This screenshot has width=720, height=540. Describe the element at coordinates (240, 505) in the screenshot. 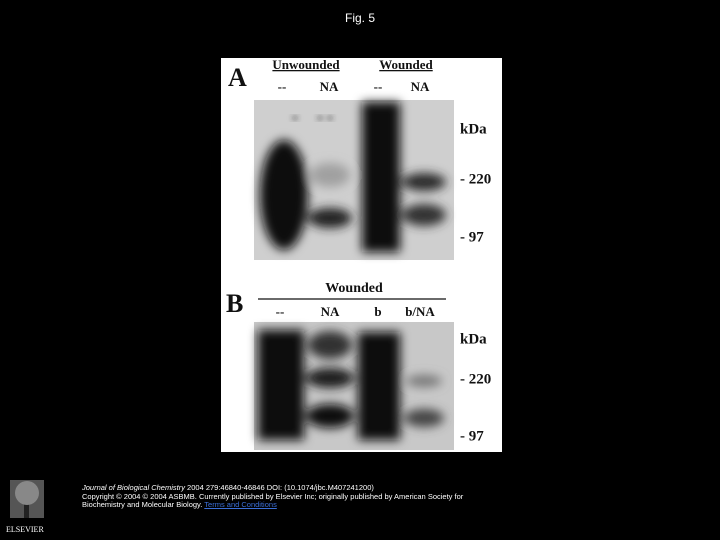

I see `terms-link: Terms and Conditions` at that location.